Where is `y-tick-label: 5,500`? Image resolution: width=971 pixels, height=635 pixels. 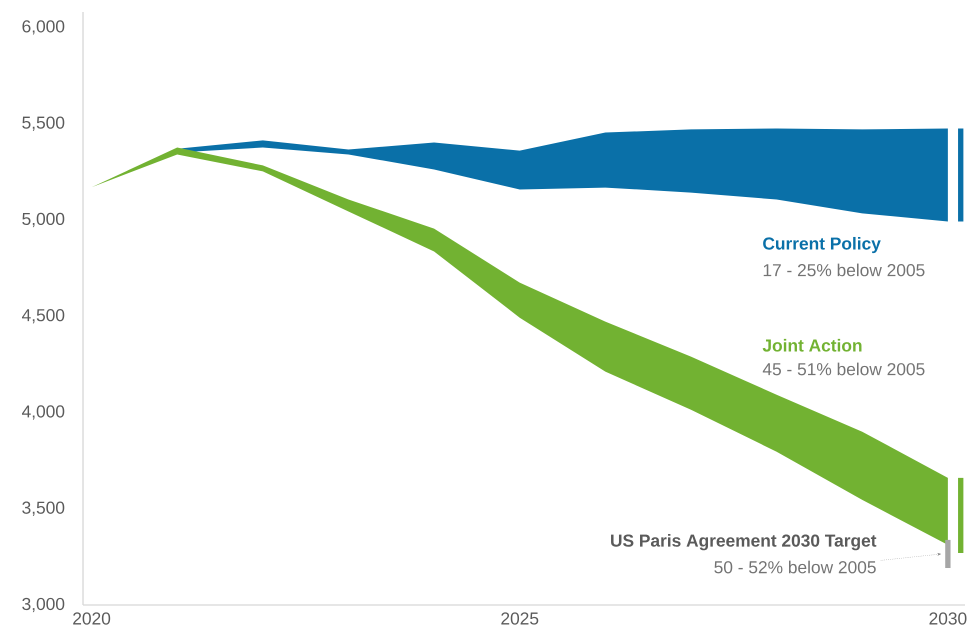
y-tick-label: 5,500 is located at coordinates (43, 123).